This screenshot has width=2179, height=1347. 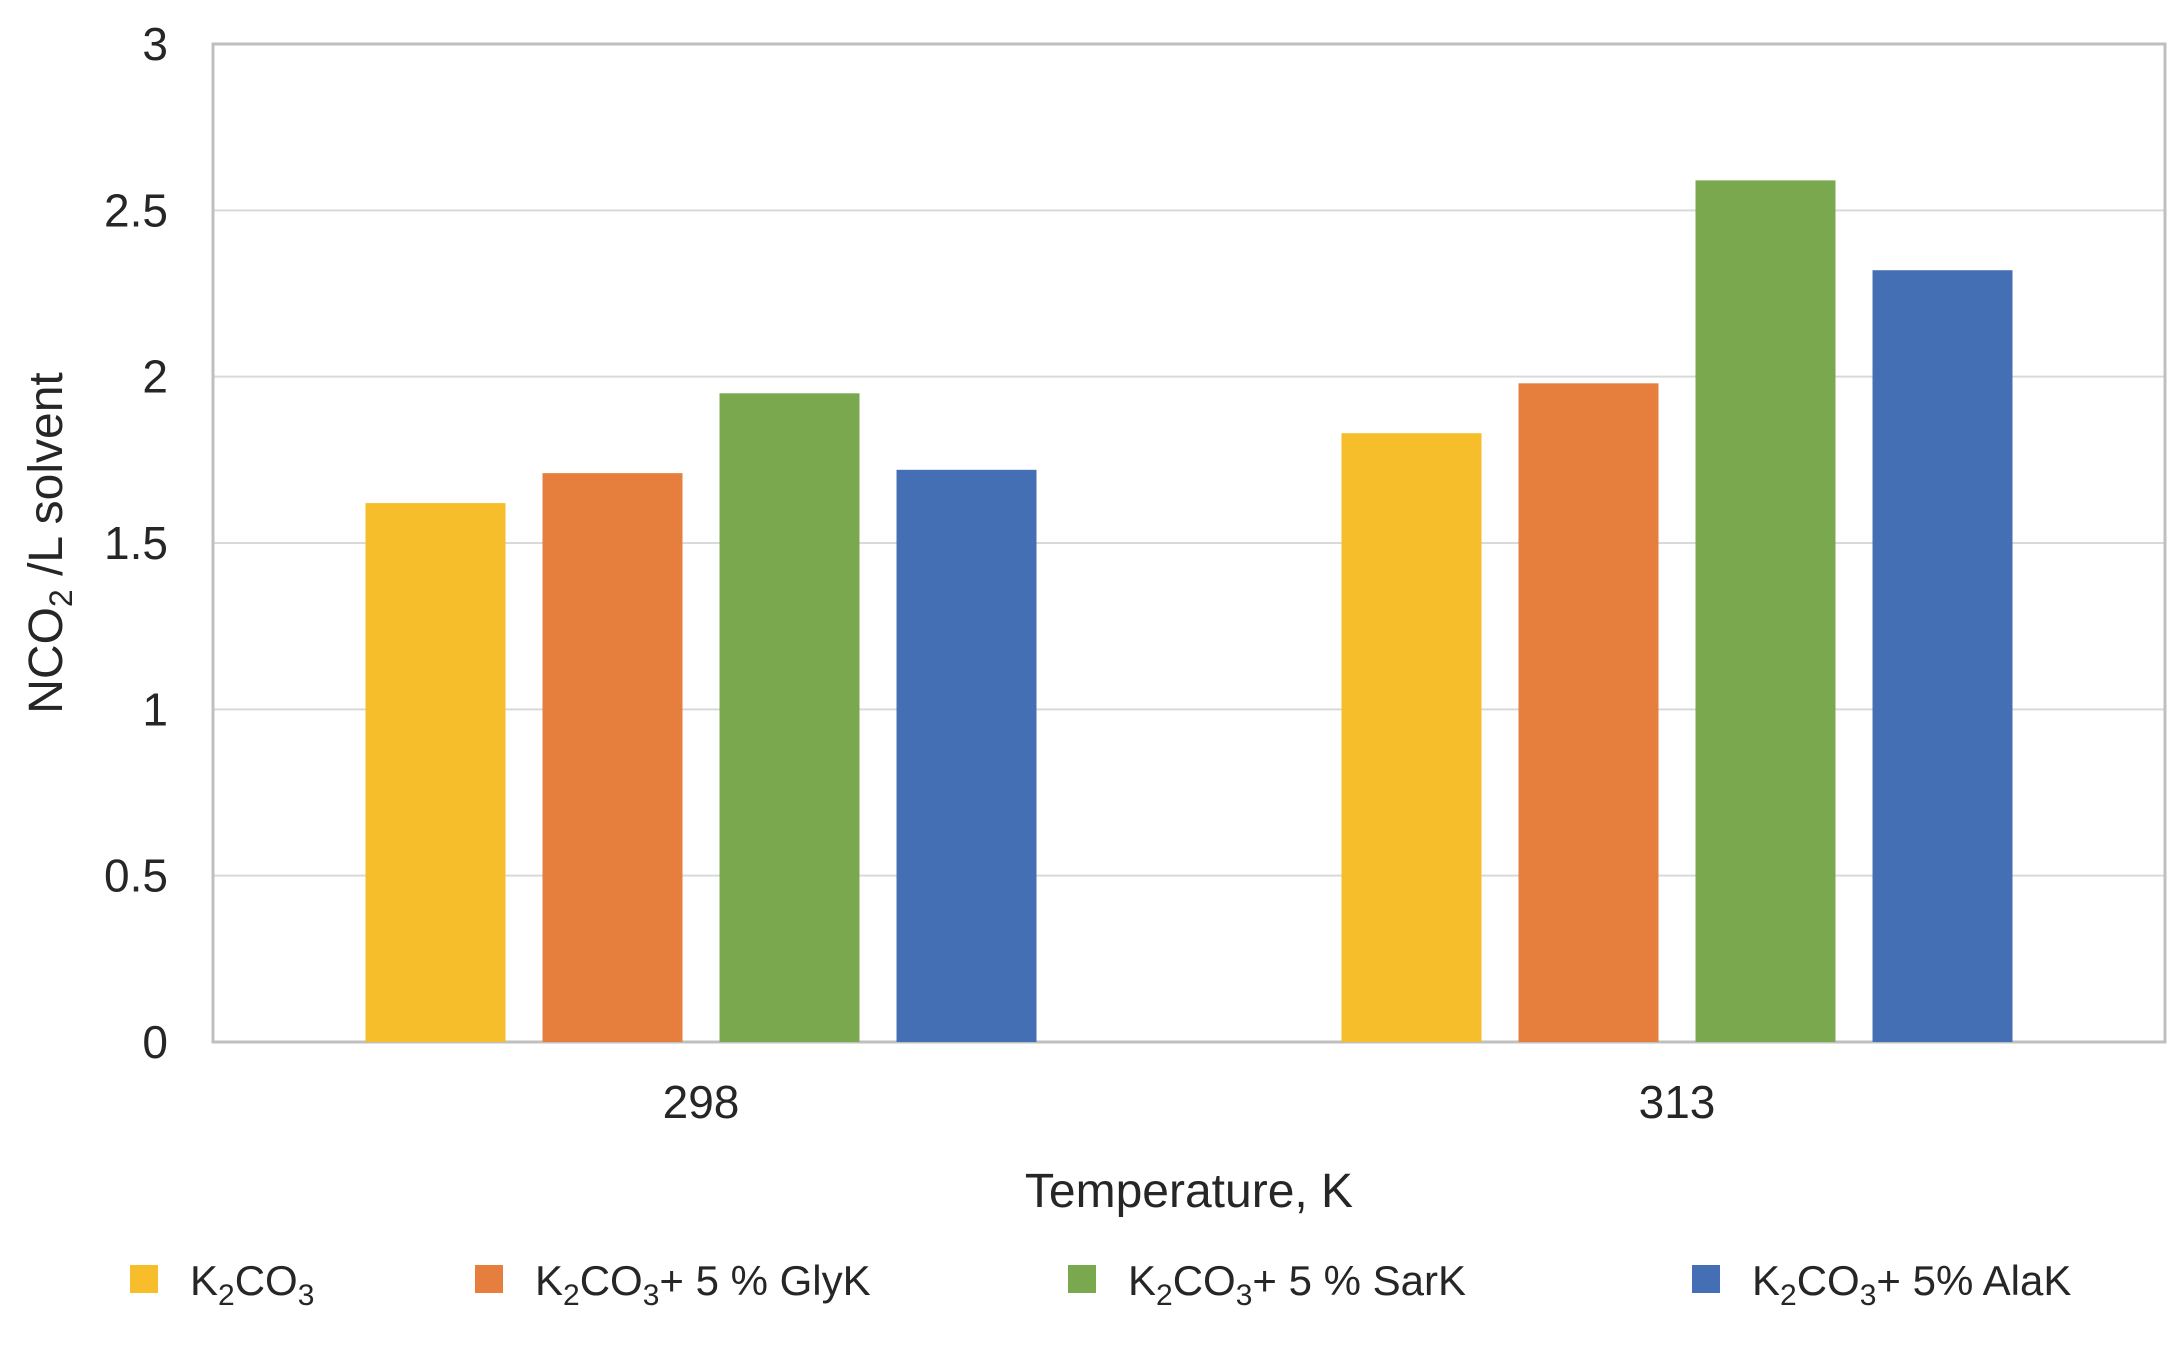 I want to click on x-tick-label: 313, so click(x=1677, y=1102).